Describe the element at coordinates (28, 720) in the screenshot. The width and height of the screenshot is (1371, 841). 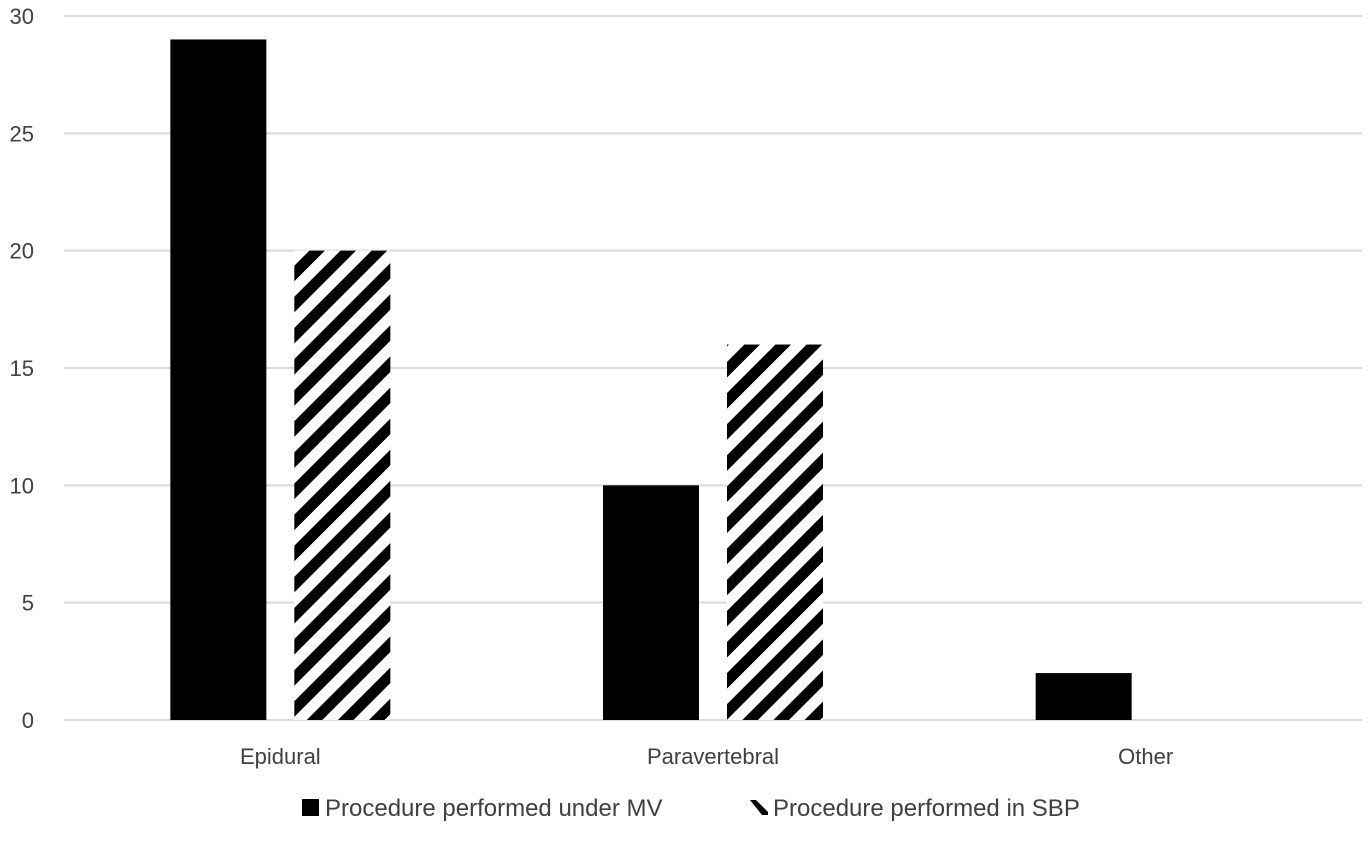
I see `y-tick-label: 0` at that location.